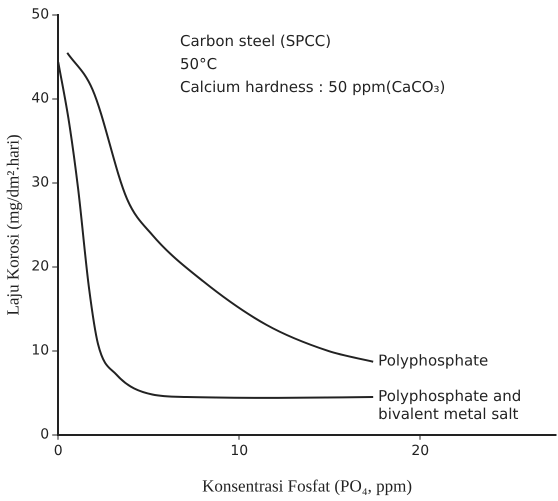  Describe the element at coordinates (307, 486) in the screenshot. I see `x-axis-title: Konsentrasi Fosfat (PO₄, ppm)` at that location.